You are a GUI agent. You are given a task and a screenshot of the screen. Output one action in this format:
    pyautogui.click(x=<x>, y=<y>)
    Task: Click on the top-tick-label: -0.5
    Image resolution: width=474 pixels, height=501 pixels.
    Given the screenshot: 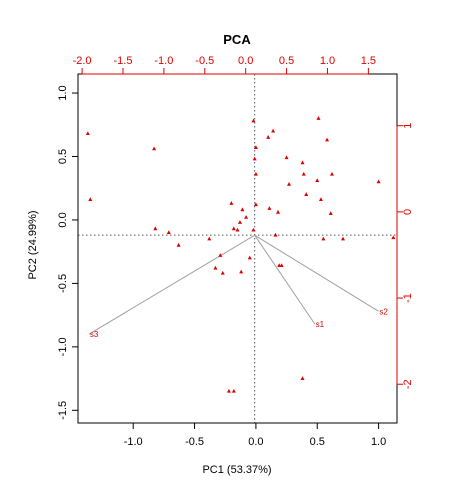 What is the action you would take?
    pyautogui.click(x=204, y=61)
    